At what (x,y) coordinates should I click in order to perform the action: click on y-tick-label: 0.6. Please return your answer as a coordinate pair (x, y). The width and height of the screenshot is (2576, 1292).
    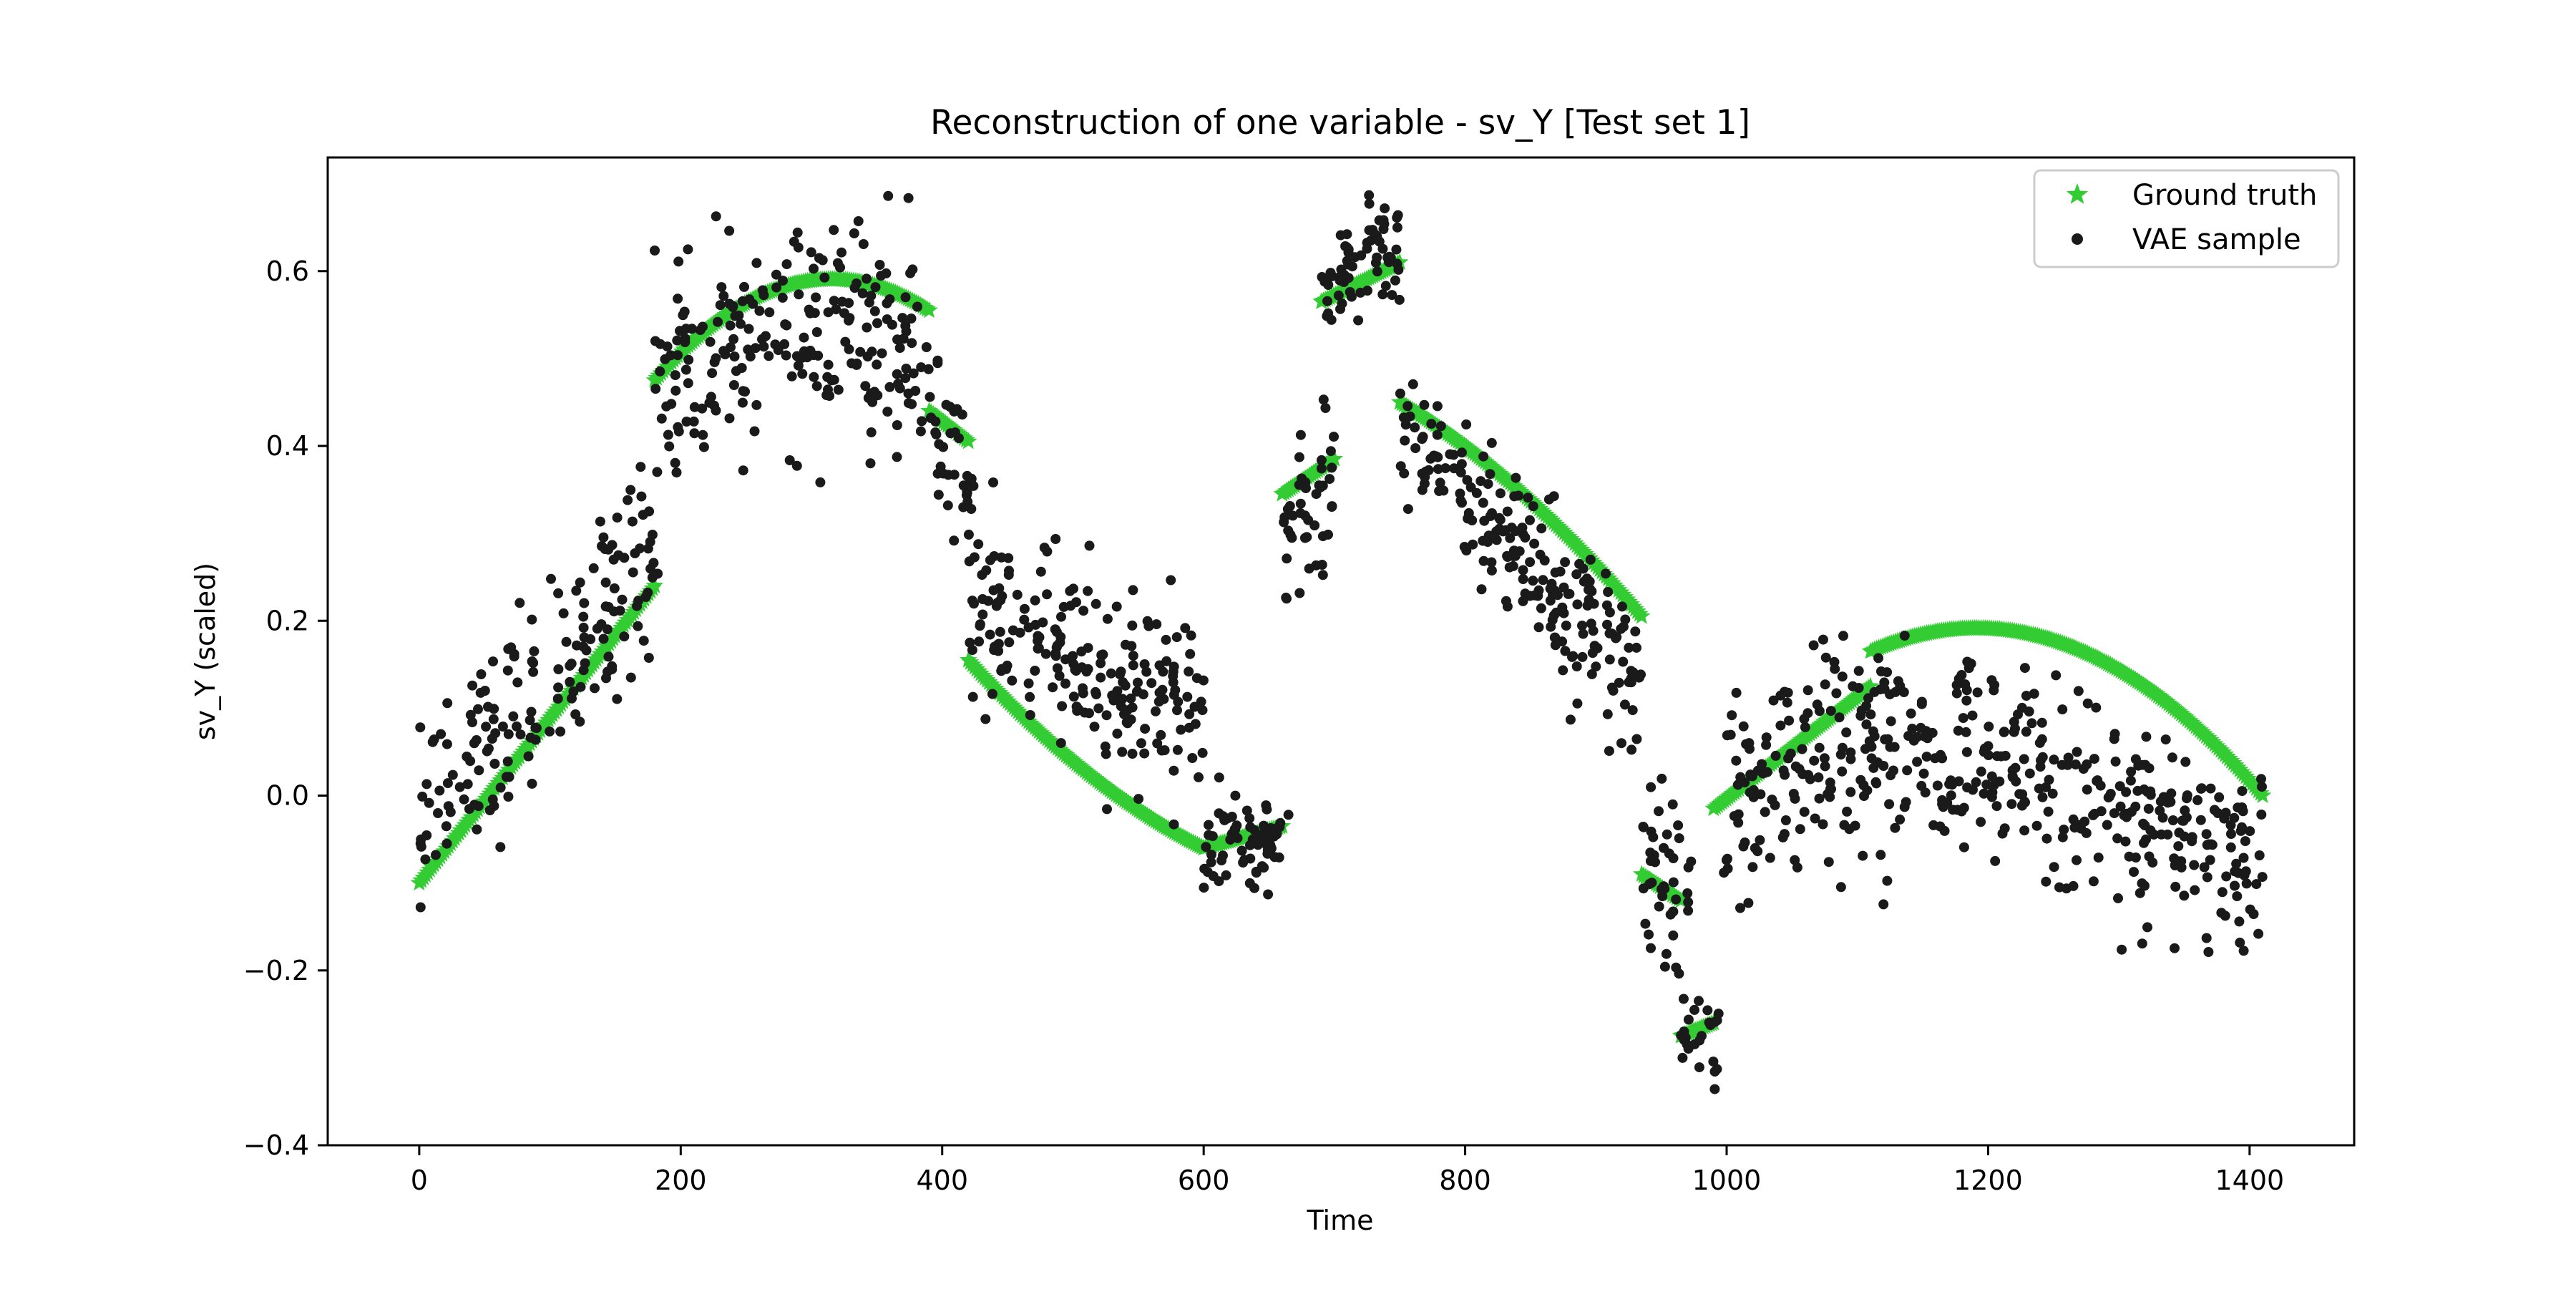
    Looking at the image, I should click on (287, 271).